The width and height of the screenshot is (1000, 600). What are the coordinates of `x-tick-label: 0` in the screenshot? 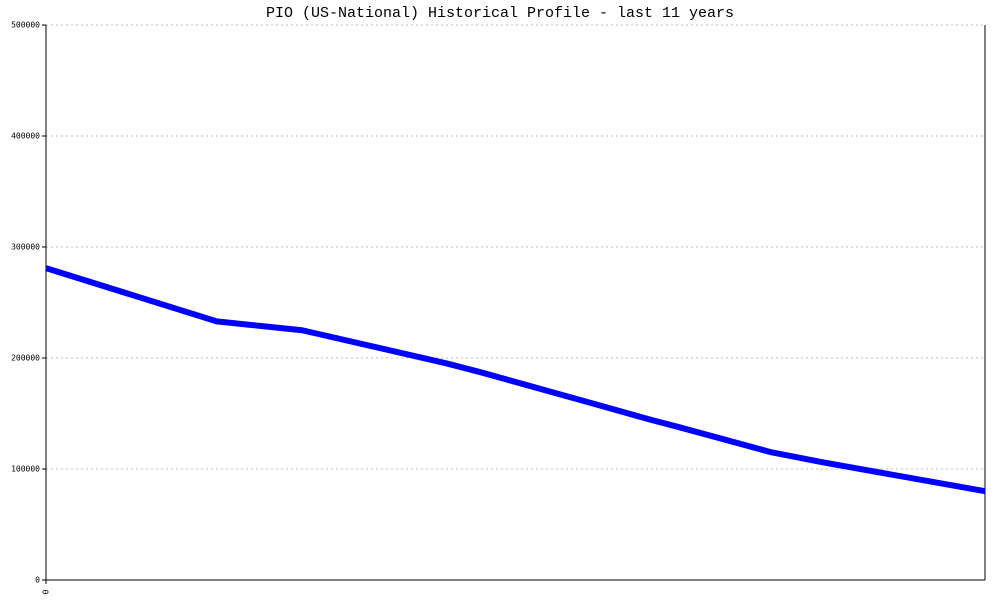 It's located at (46, 591).